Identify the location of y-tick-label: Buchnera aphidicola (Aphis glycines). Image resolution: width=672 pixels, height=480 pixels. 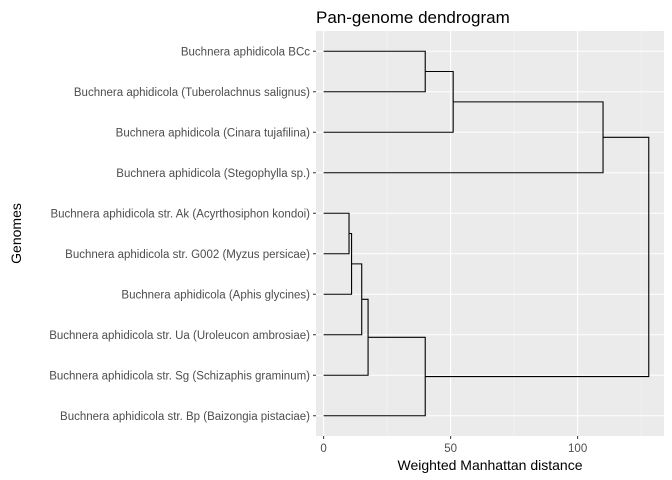
(215, 295).